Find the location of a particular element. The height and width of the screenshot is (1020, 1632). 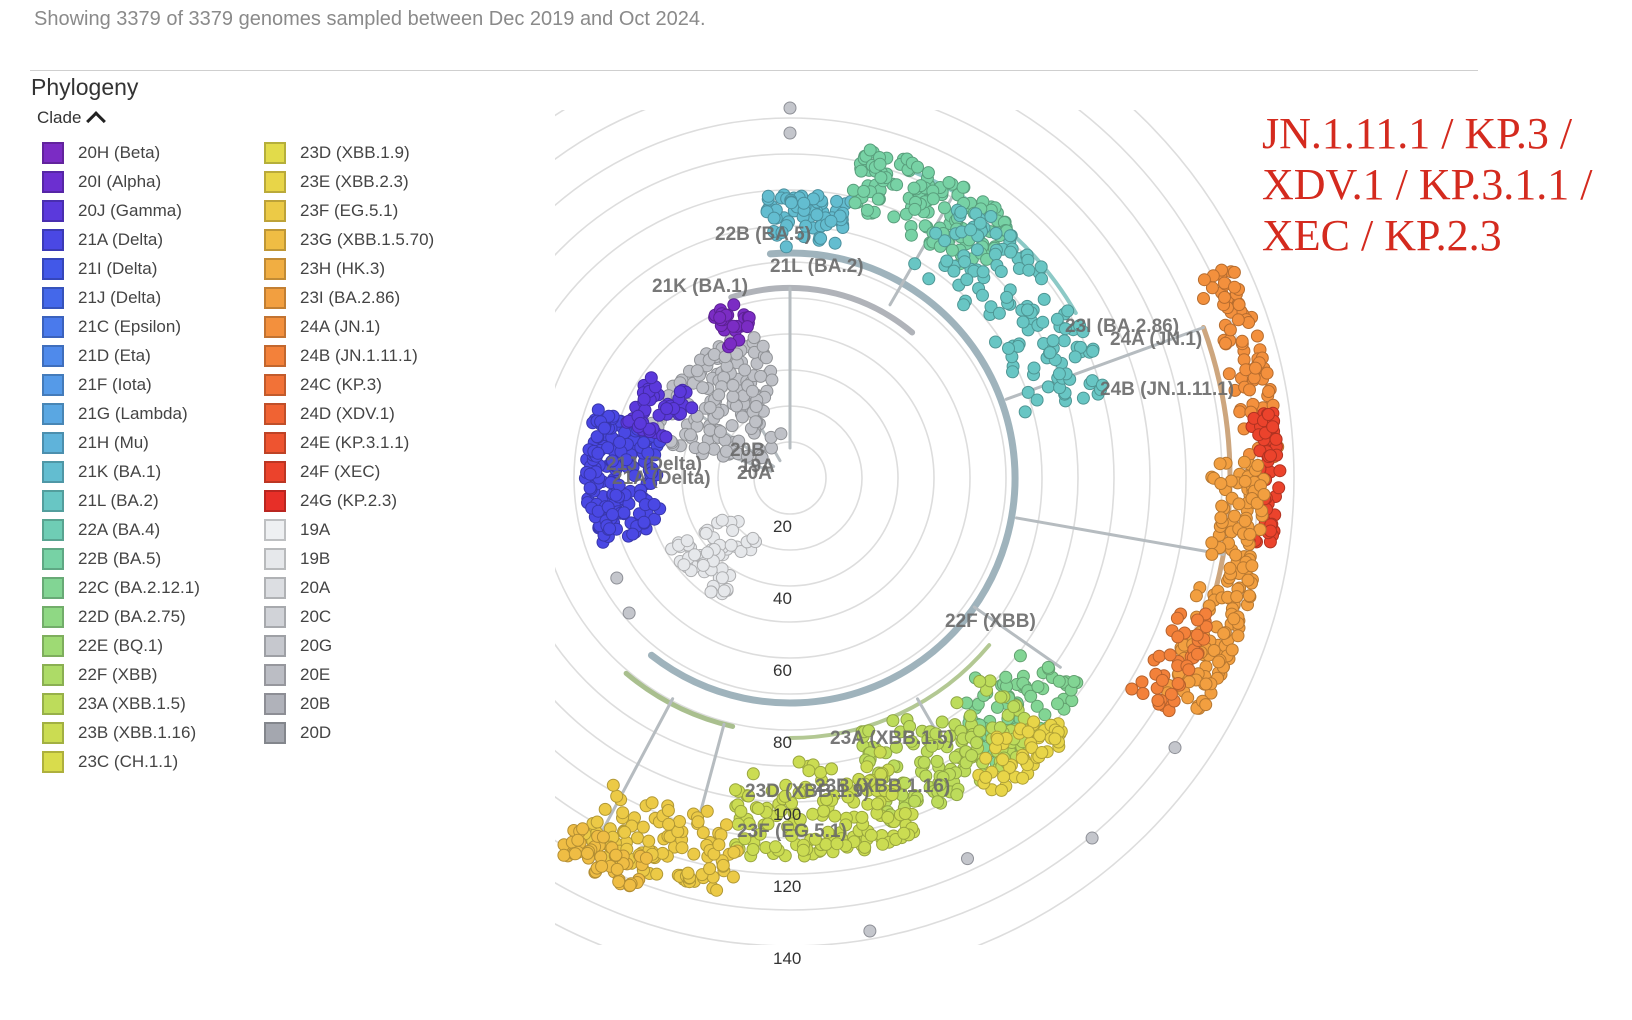

legend-item: 22F (XBB) is located at coordinates (121, 674).